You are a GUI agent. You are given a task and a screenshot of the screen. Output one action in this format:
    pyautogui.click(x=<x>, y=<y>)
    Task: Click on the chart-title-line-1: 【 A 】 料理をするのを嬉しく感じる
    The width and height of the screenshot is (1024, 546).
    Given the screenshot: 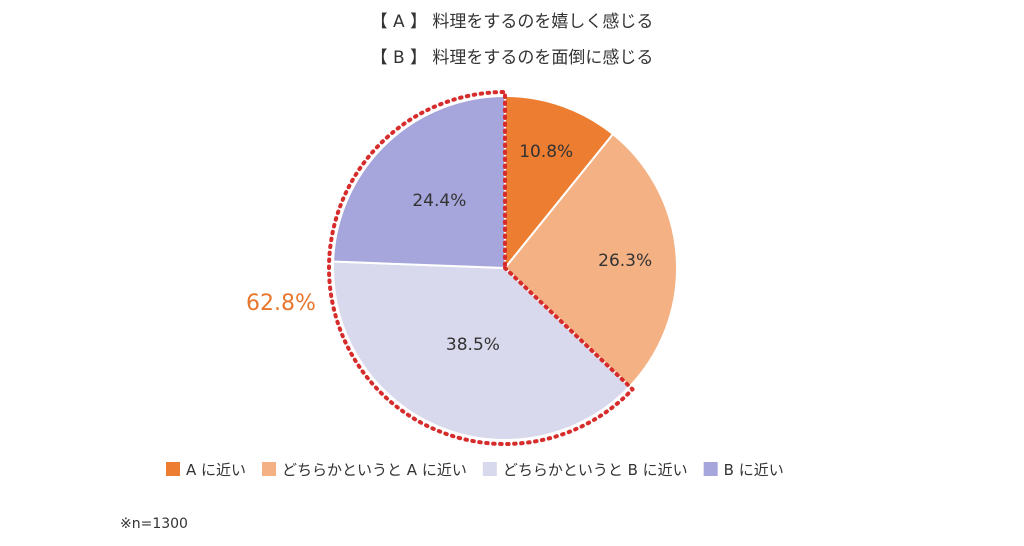 What is the action you would take?
    pyautogui.click(x=512, y=22)
    